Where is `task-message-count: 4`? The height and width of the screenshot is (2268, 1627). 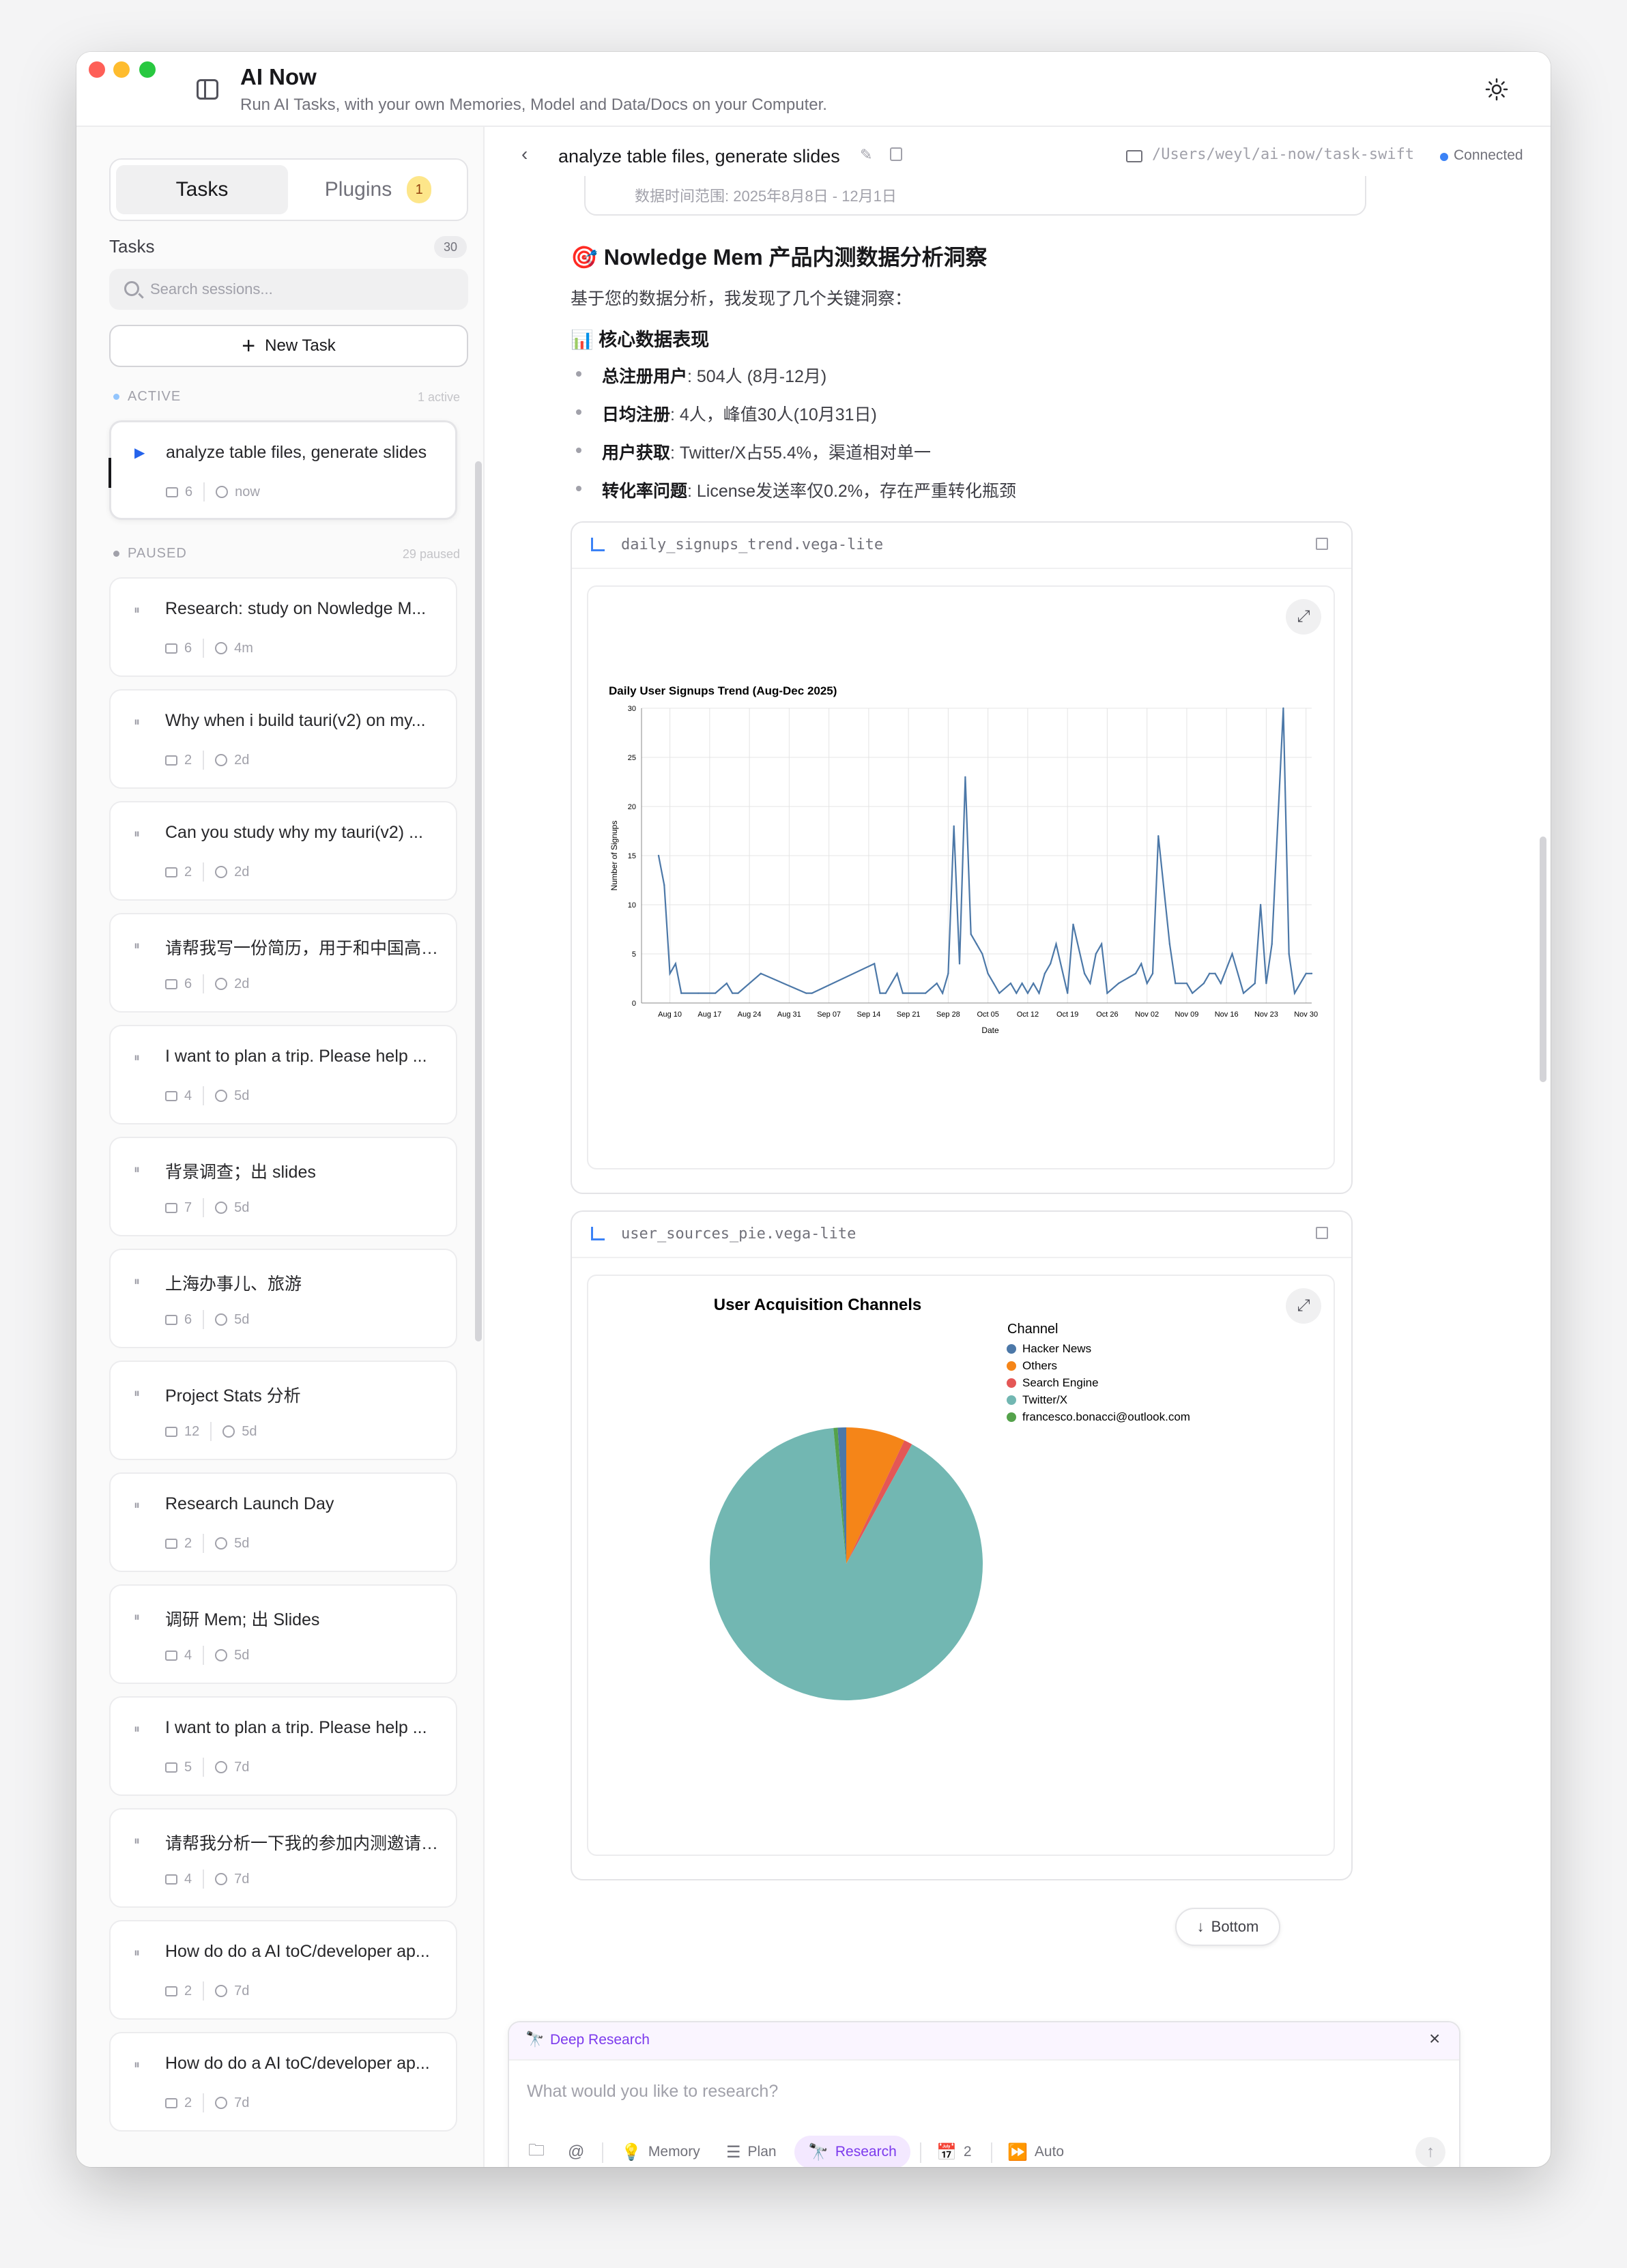
task-message-count: 4 is located at coordinates (188, 1095).